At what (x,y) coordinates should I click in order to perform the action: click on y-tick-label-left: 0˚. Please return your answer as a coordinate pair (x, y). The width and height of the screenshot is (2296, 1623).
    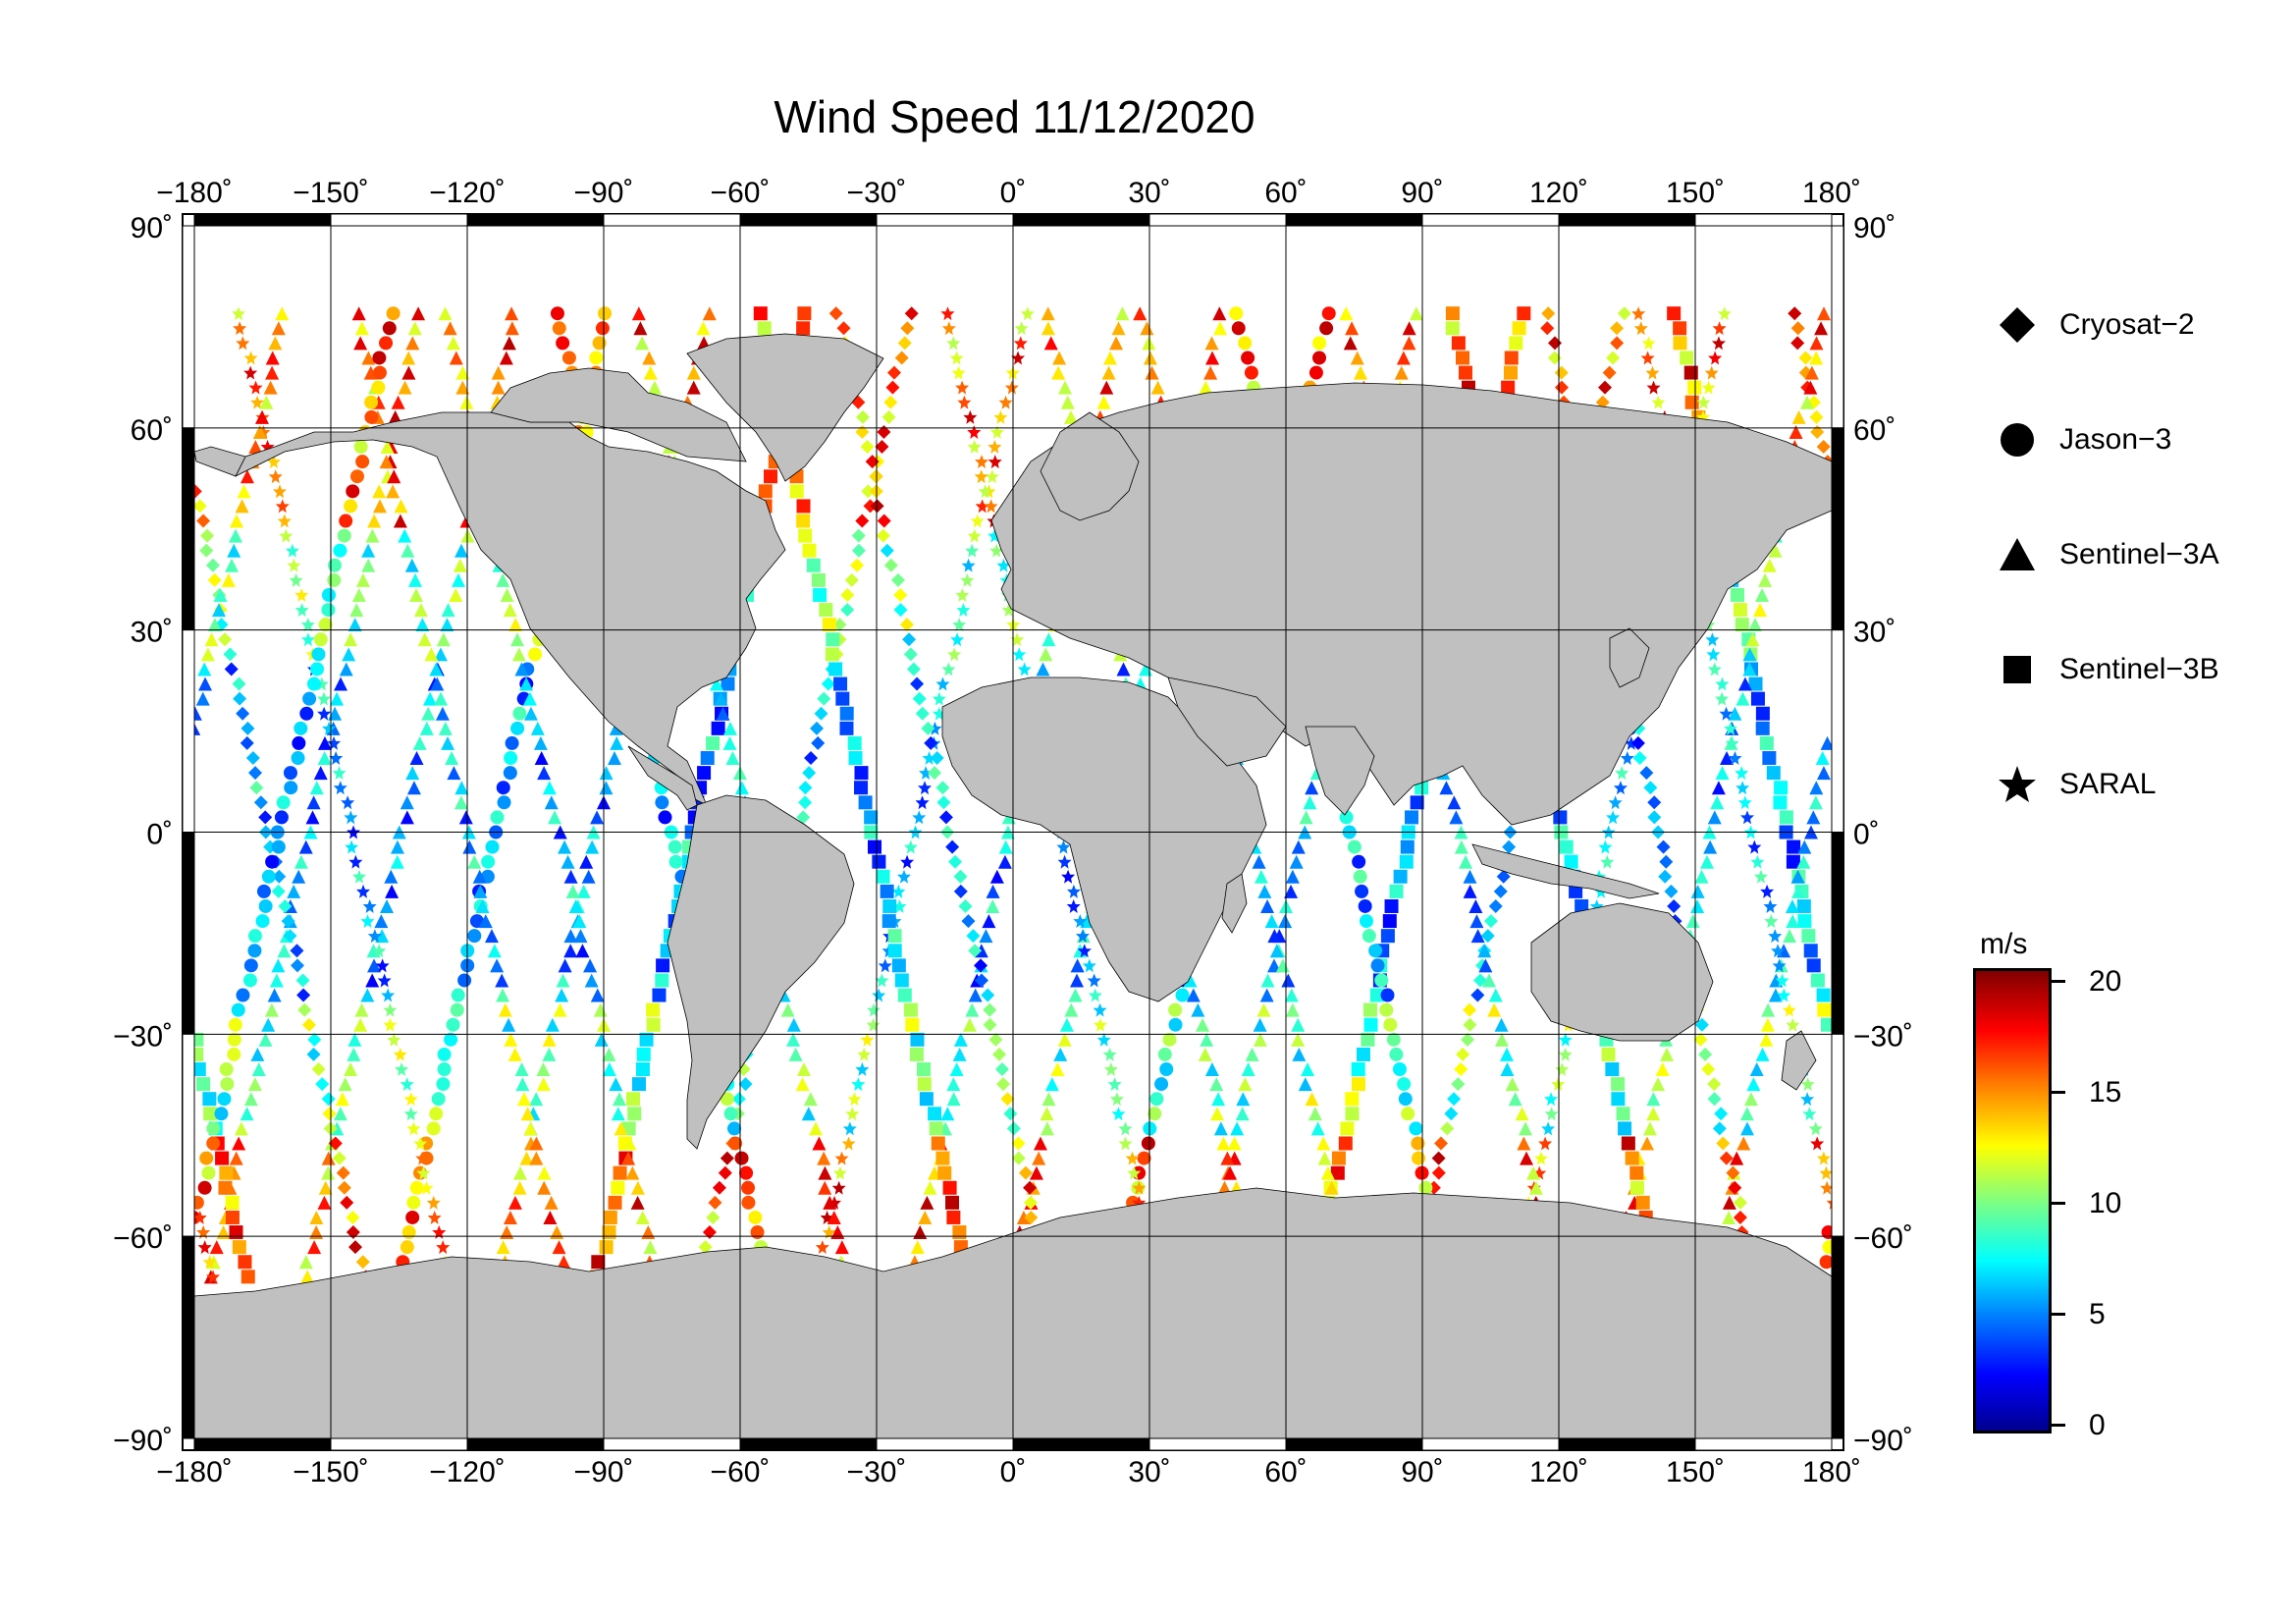
    Looking at the image, I should click on (159, 835).